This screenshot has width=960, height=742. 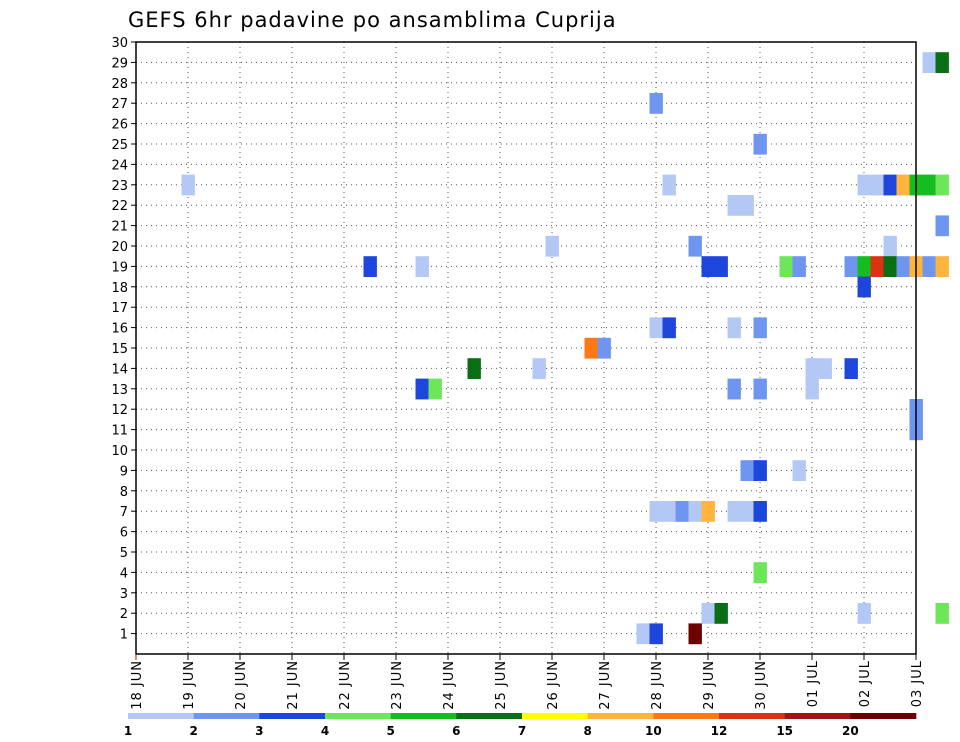 What do you see at coordinates (449, 685) in the screenshot?
I see `x-tick-label: 24 JUN` at bounding box center [449, 685].